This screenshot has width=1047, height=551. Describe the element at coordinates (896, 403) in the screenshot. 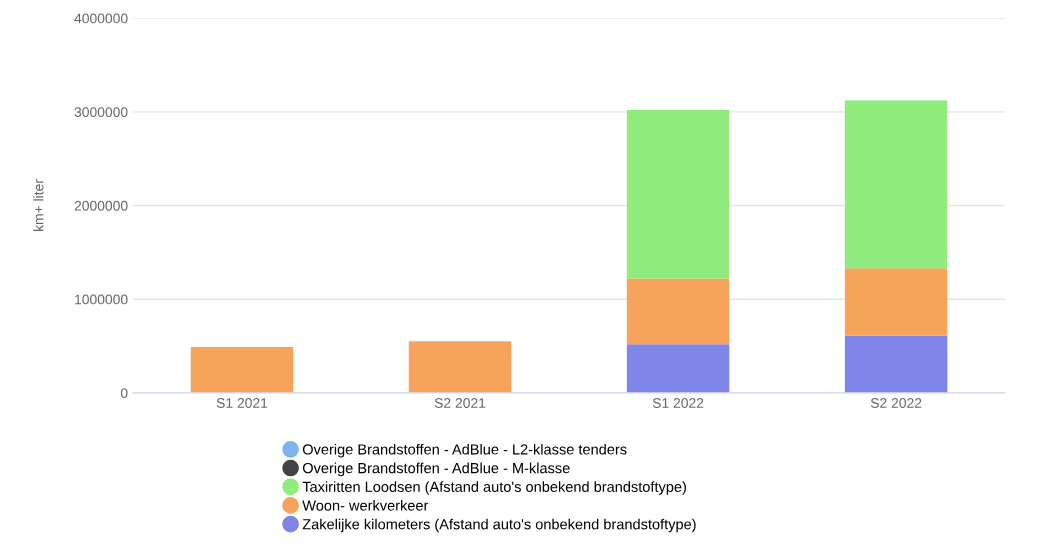

I see `x-tick-label: S2 2022` at that location.